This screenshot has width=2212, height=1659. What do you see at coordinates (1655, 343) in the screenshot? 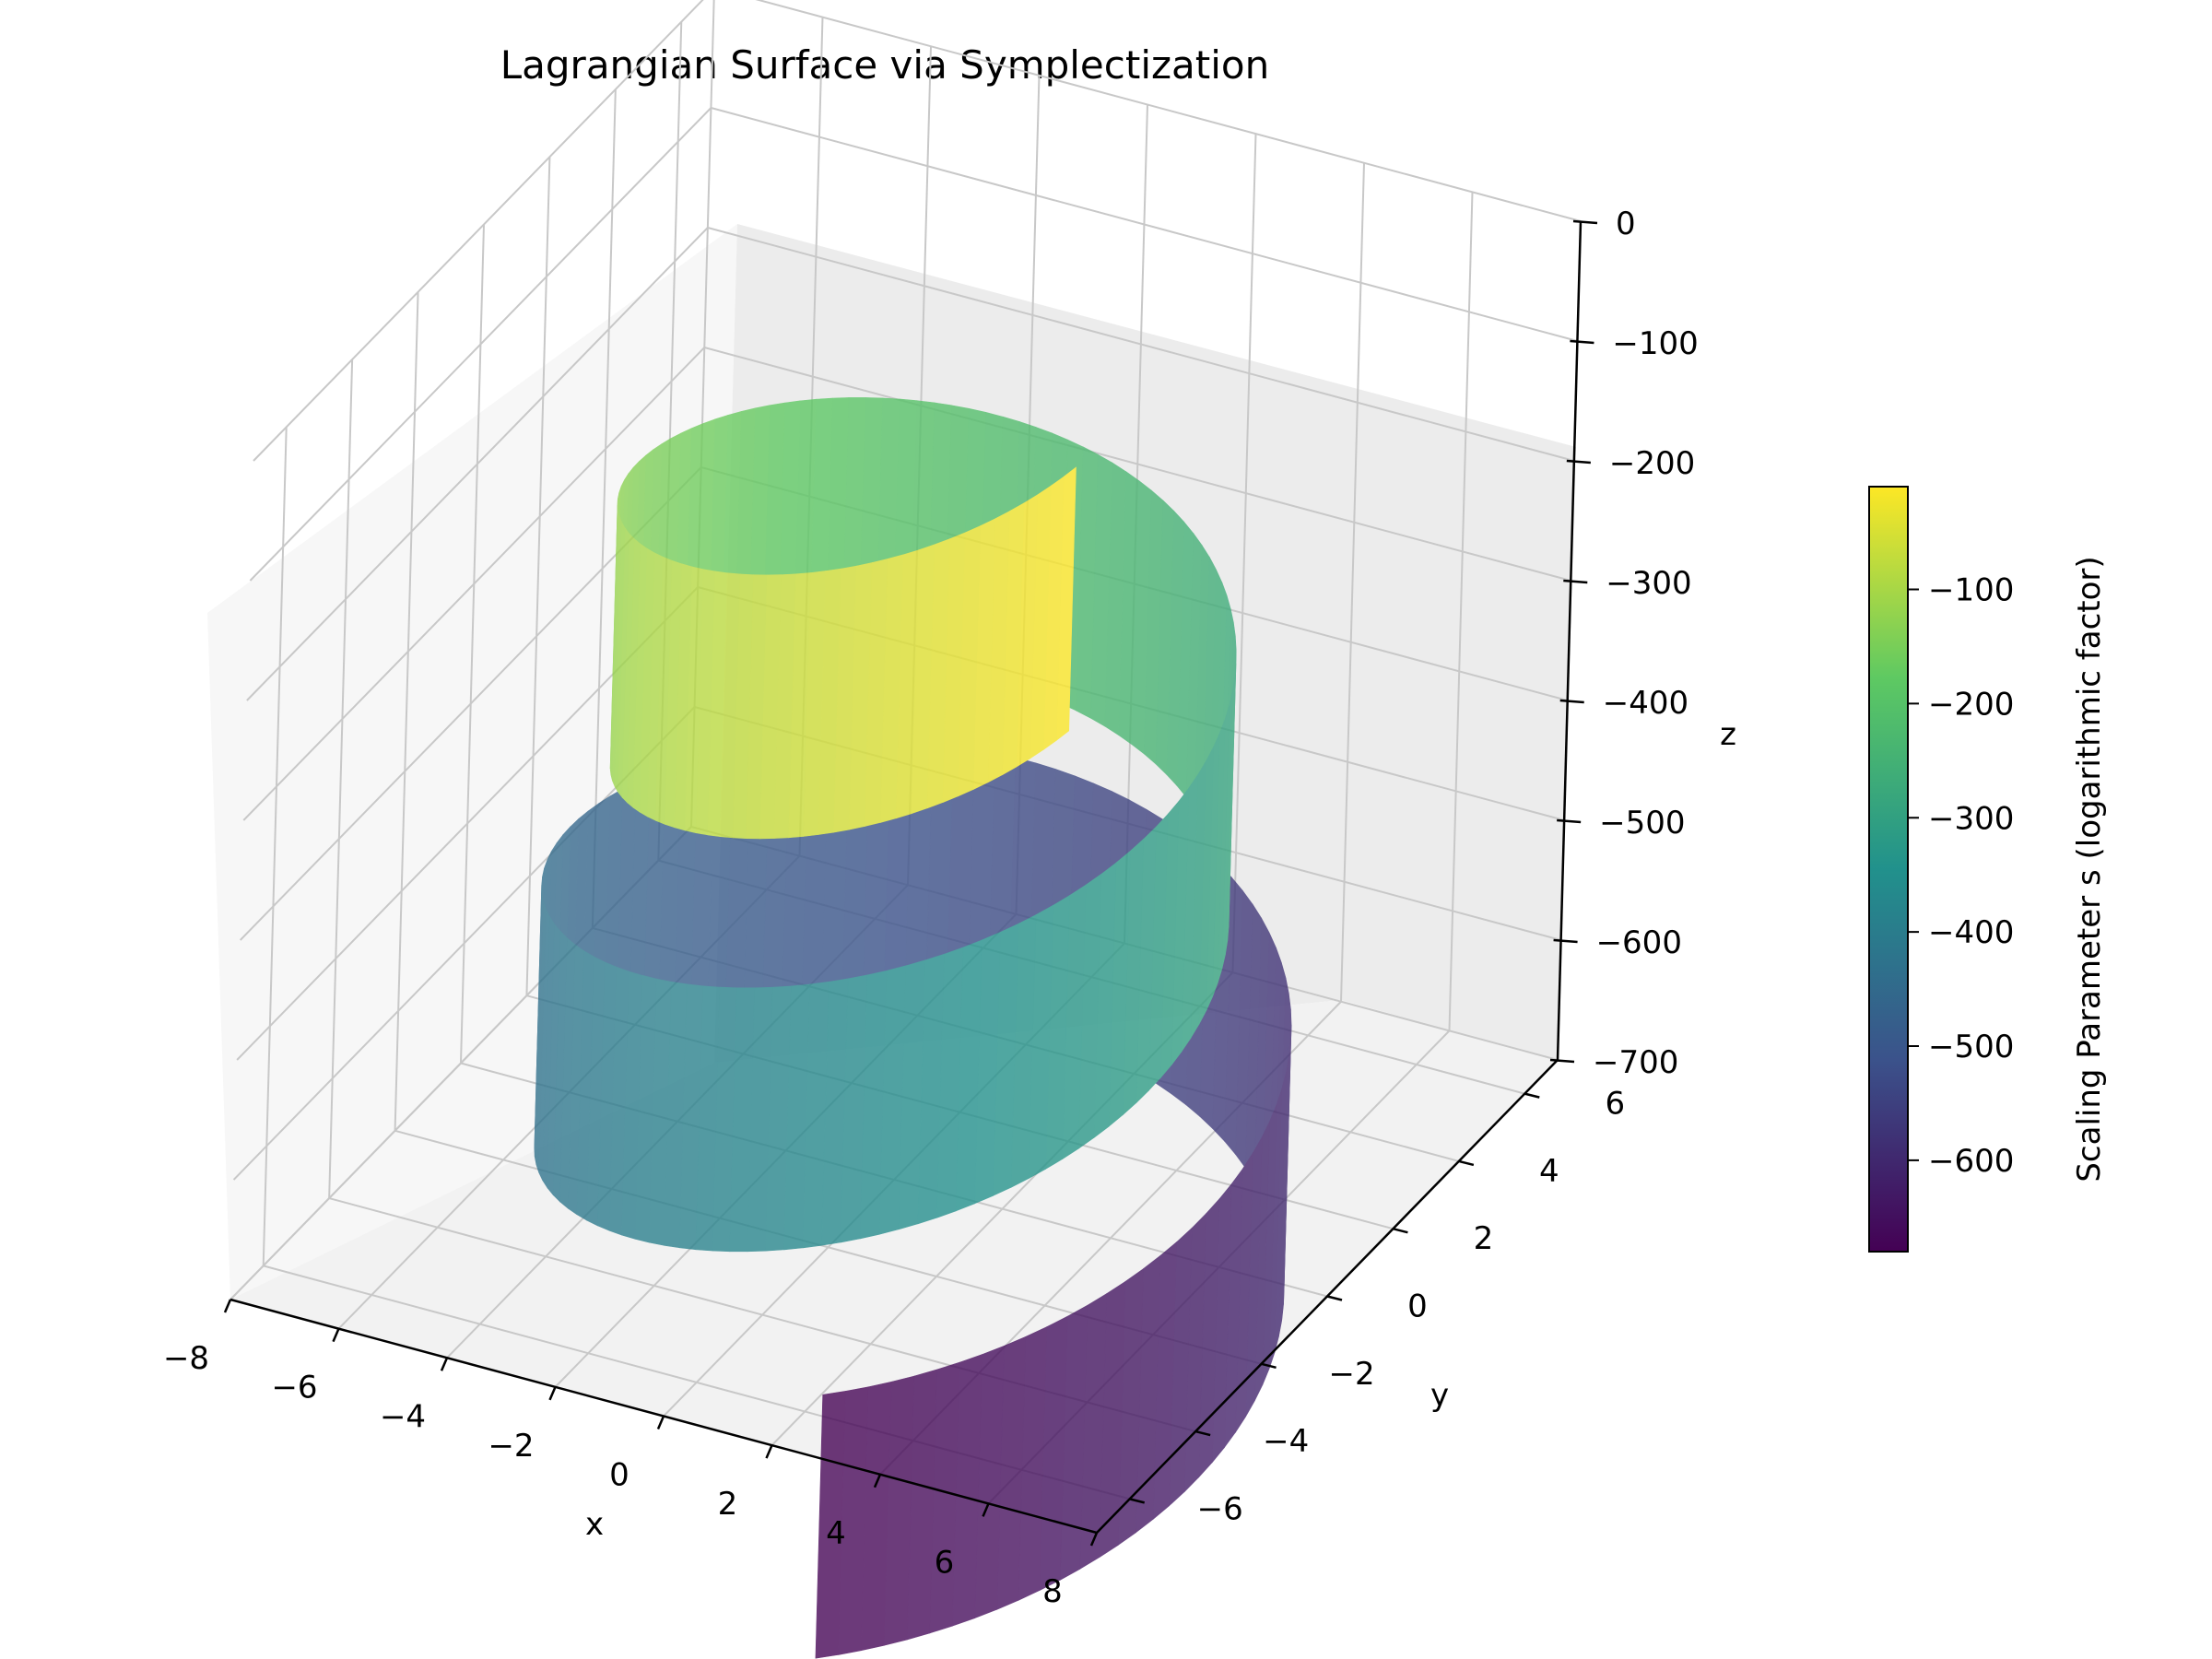
I see `z-tick-label: −100` at bounding box center [1655, 343].